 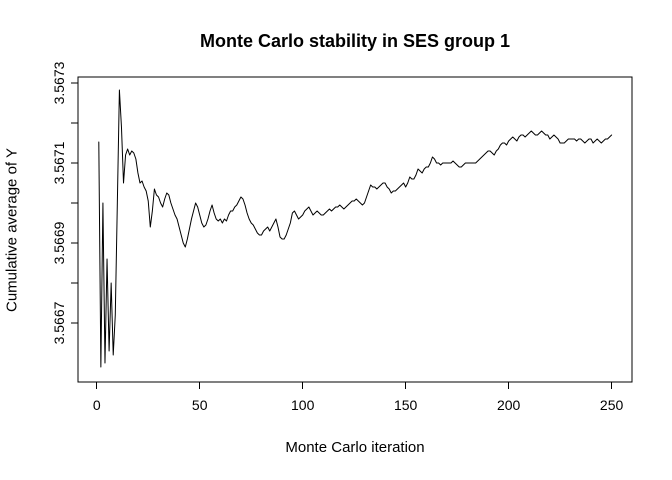 I want to click on x-axis-tick-label: 0, so click(x=97, y=405).